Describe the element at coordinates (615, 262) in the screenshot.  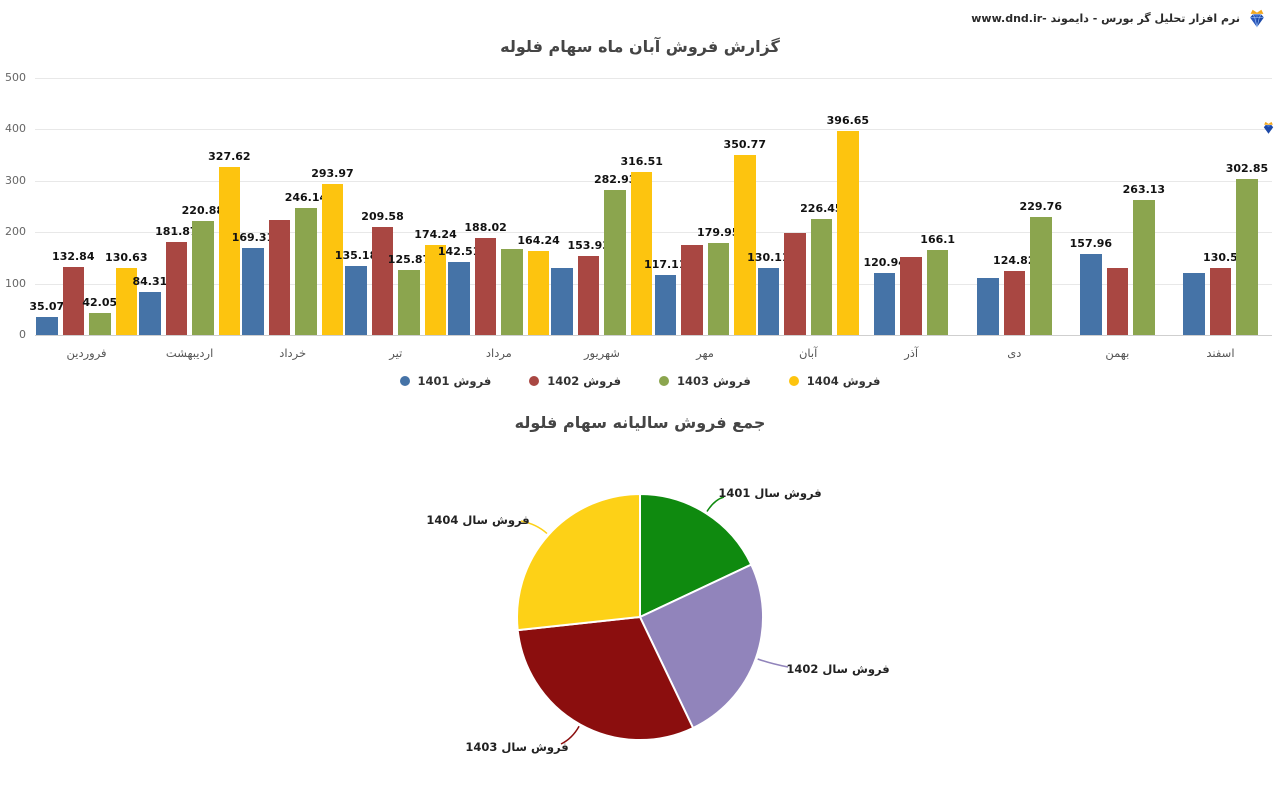
I see `bar-y1403-m6` at that location.